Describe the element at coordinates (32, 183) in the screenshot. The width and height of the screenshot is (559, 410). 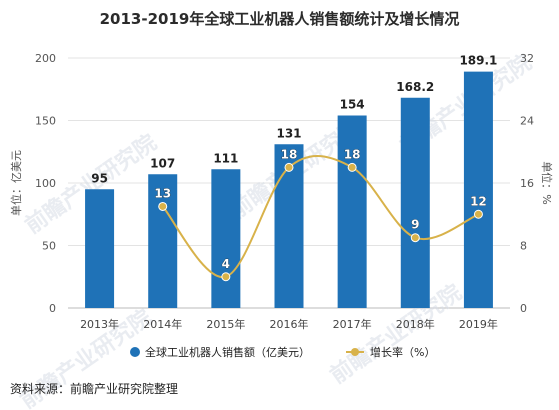
I see `y-axis-left: 0 50 100 150 200 单位：亿美元` at that location.